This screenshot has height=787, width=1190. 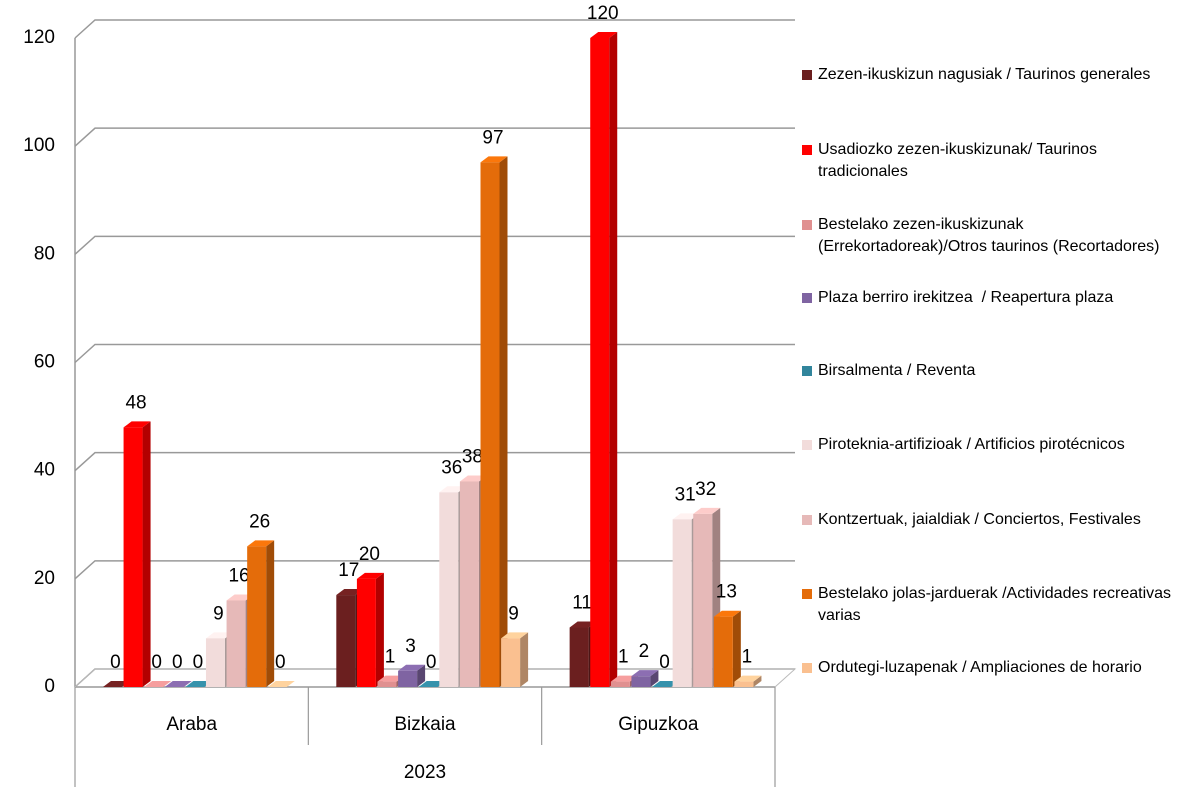 What do you see at coordinates (644, 651) in the screenshot?
I see `data-label: 2` at bounding box center [644, 651].